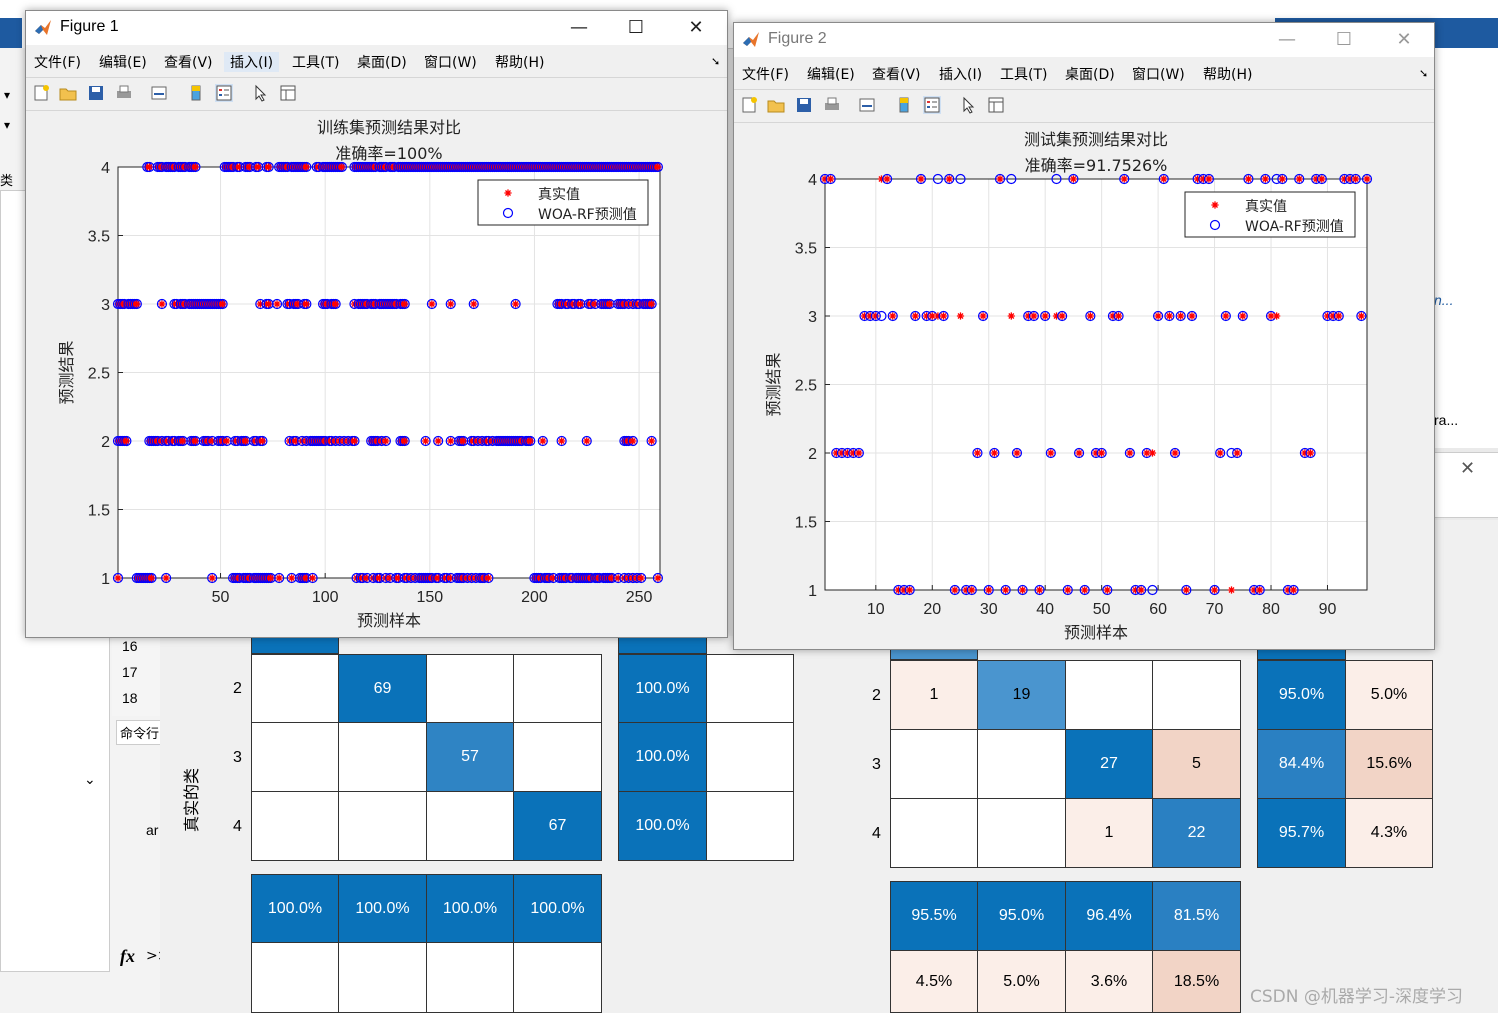 The height and width of the screenshot is (1013, 1498). Describe the element at coordinates (639, 597) in the screenshot. I see `x-tick-label: 250` at that location.